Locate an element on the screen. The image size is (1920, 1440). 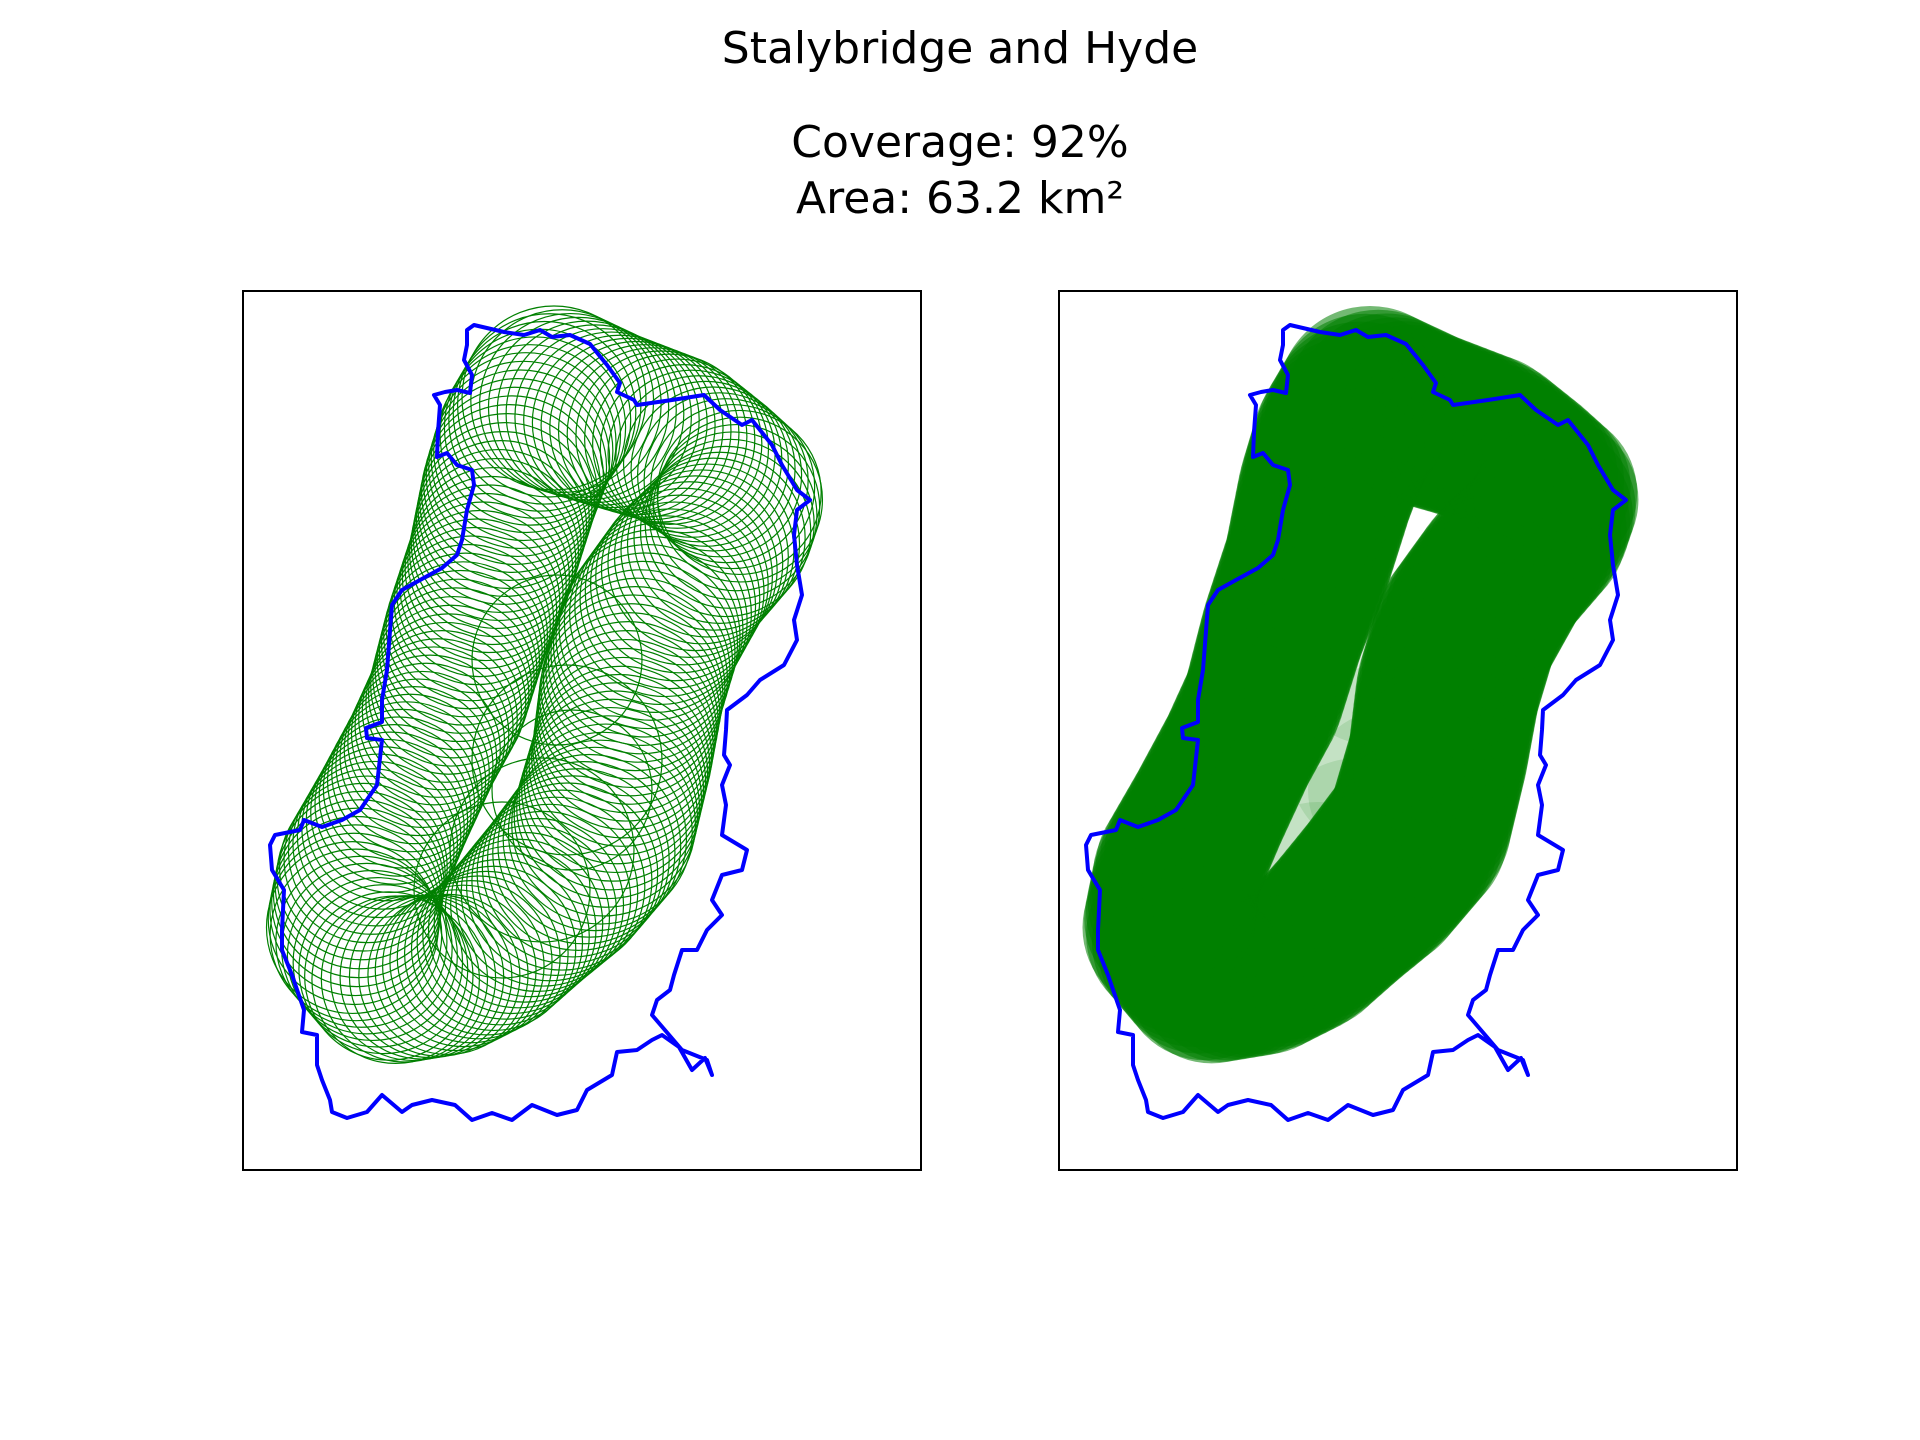
coverage-label: Coverage: 92% is located at coordinates (960, 142).